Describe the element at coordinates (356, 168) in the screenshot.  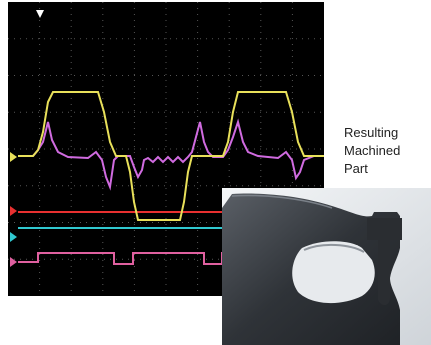
I see `caption-line-3: Part` at that location.